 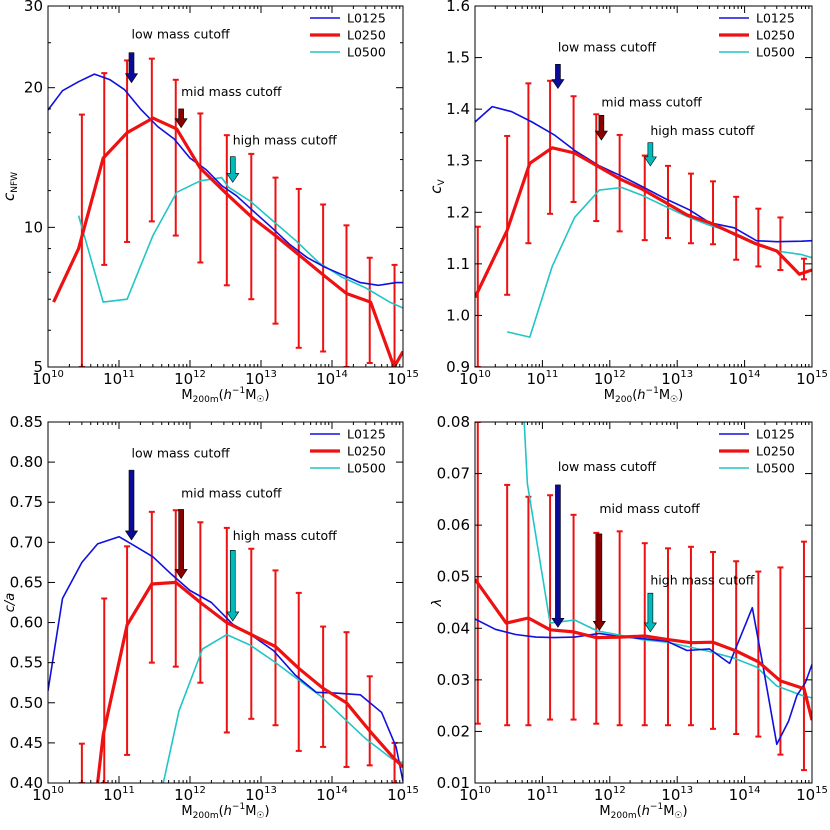 What do you see at coordinates (458, 58) in the screenshot?
I see `y-tick-label: 1.5` at bounding box center [458, 58].